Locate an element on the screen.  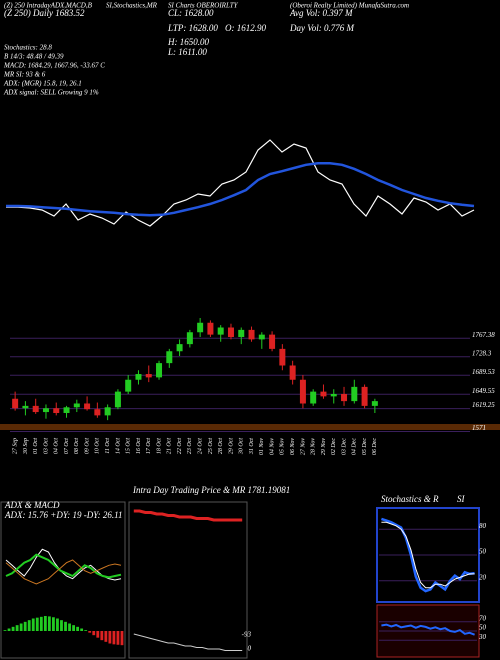
panel-label: 0 is located at coordinates (250, 649).